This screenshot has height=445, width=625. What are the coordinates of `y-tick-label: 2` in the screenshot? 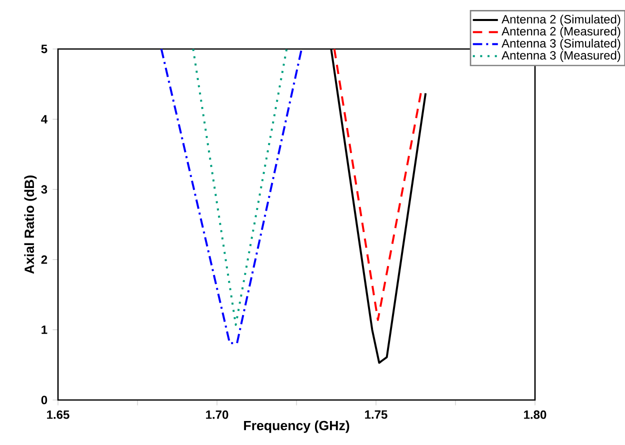 It's located at (44, 259).